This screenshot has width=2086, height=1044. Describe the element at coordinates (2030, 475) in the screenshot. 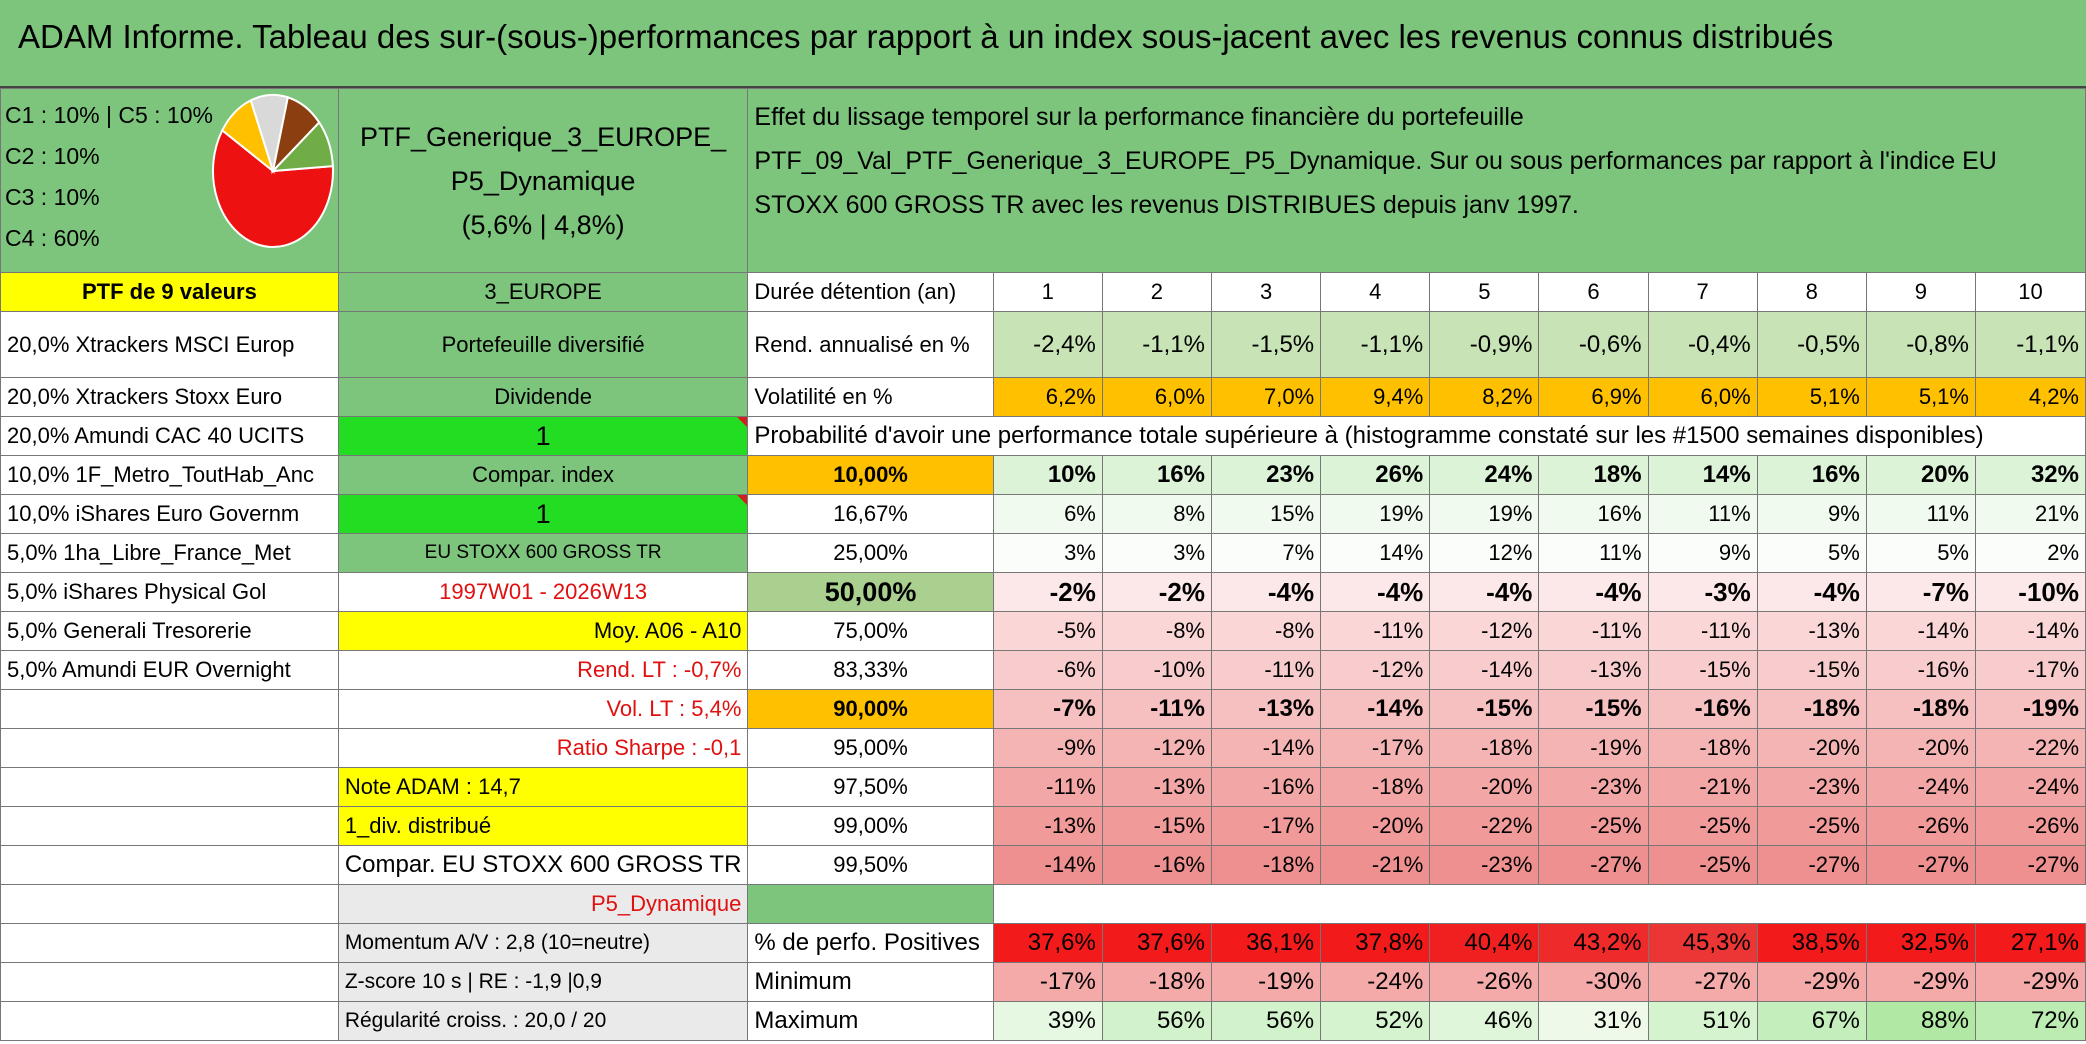

I see `quantile-value: 32%` at that location.